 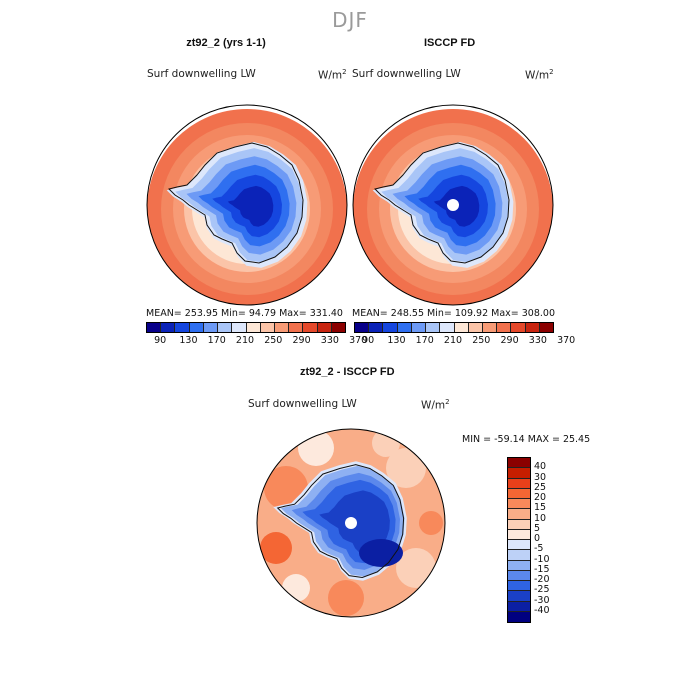 What do you see at coordinates (406, 74) in the screenshot?
I see `panel2-variable-label: Surf downwelling LW` at bounding box center [406, 74].